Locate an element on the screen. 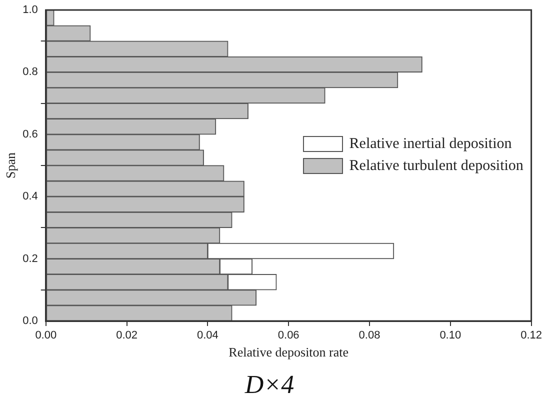  x-tick-label: 0.00 is located at coordinates (46, 336).